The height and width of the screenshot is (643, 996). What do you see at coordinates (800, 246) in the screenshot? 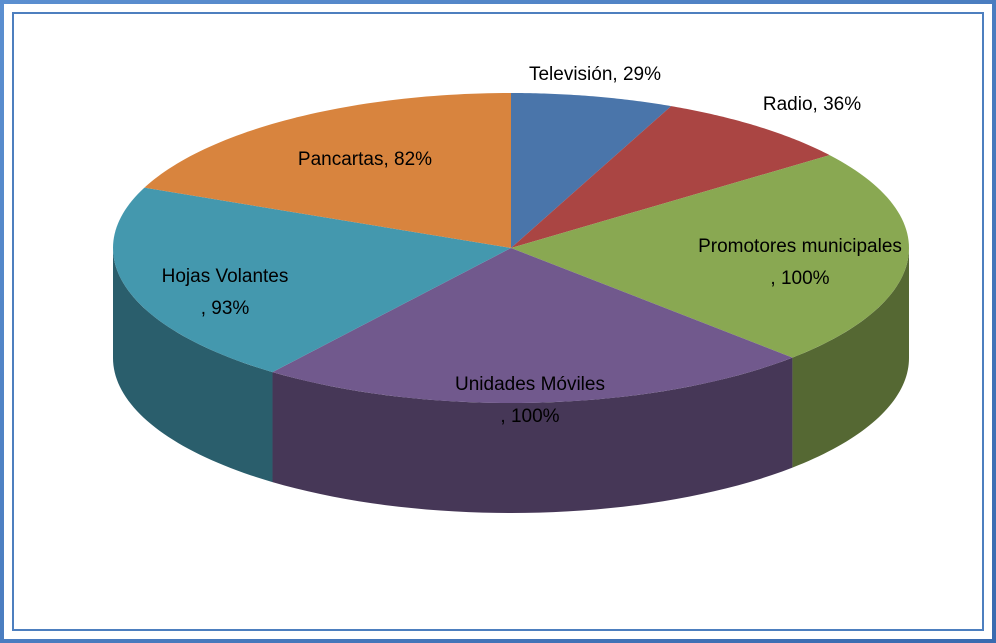
I see `category-label: Promotores municipales` at bounding box center [800, 246].